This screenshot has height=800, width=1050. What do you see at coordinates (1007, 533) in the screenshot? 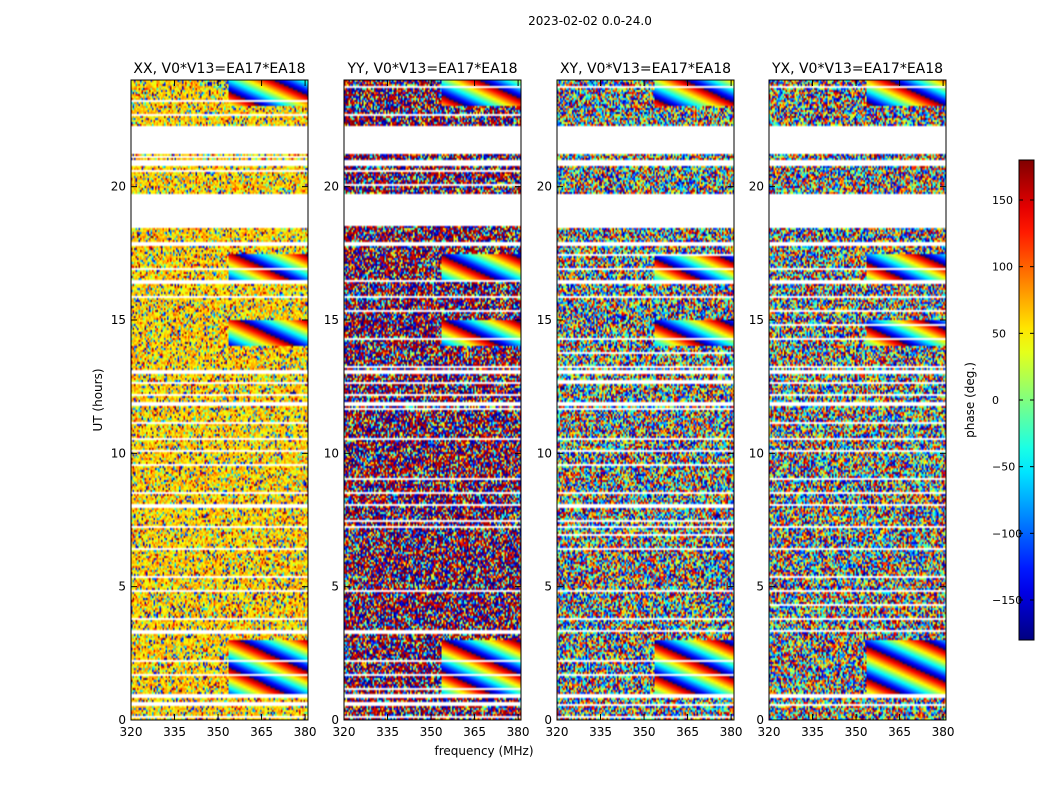
I see `colorbar-tick-label: −100` at bounding box center [1007, 533].